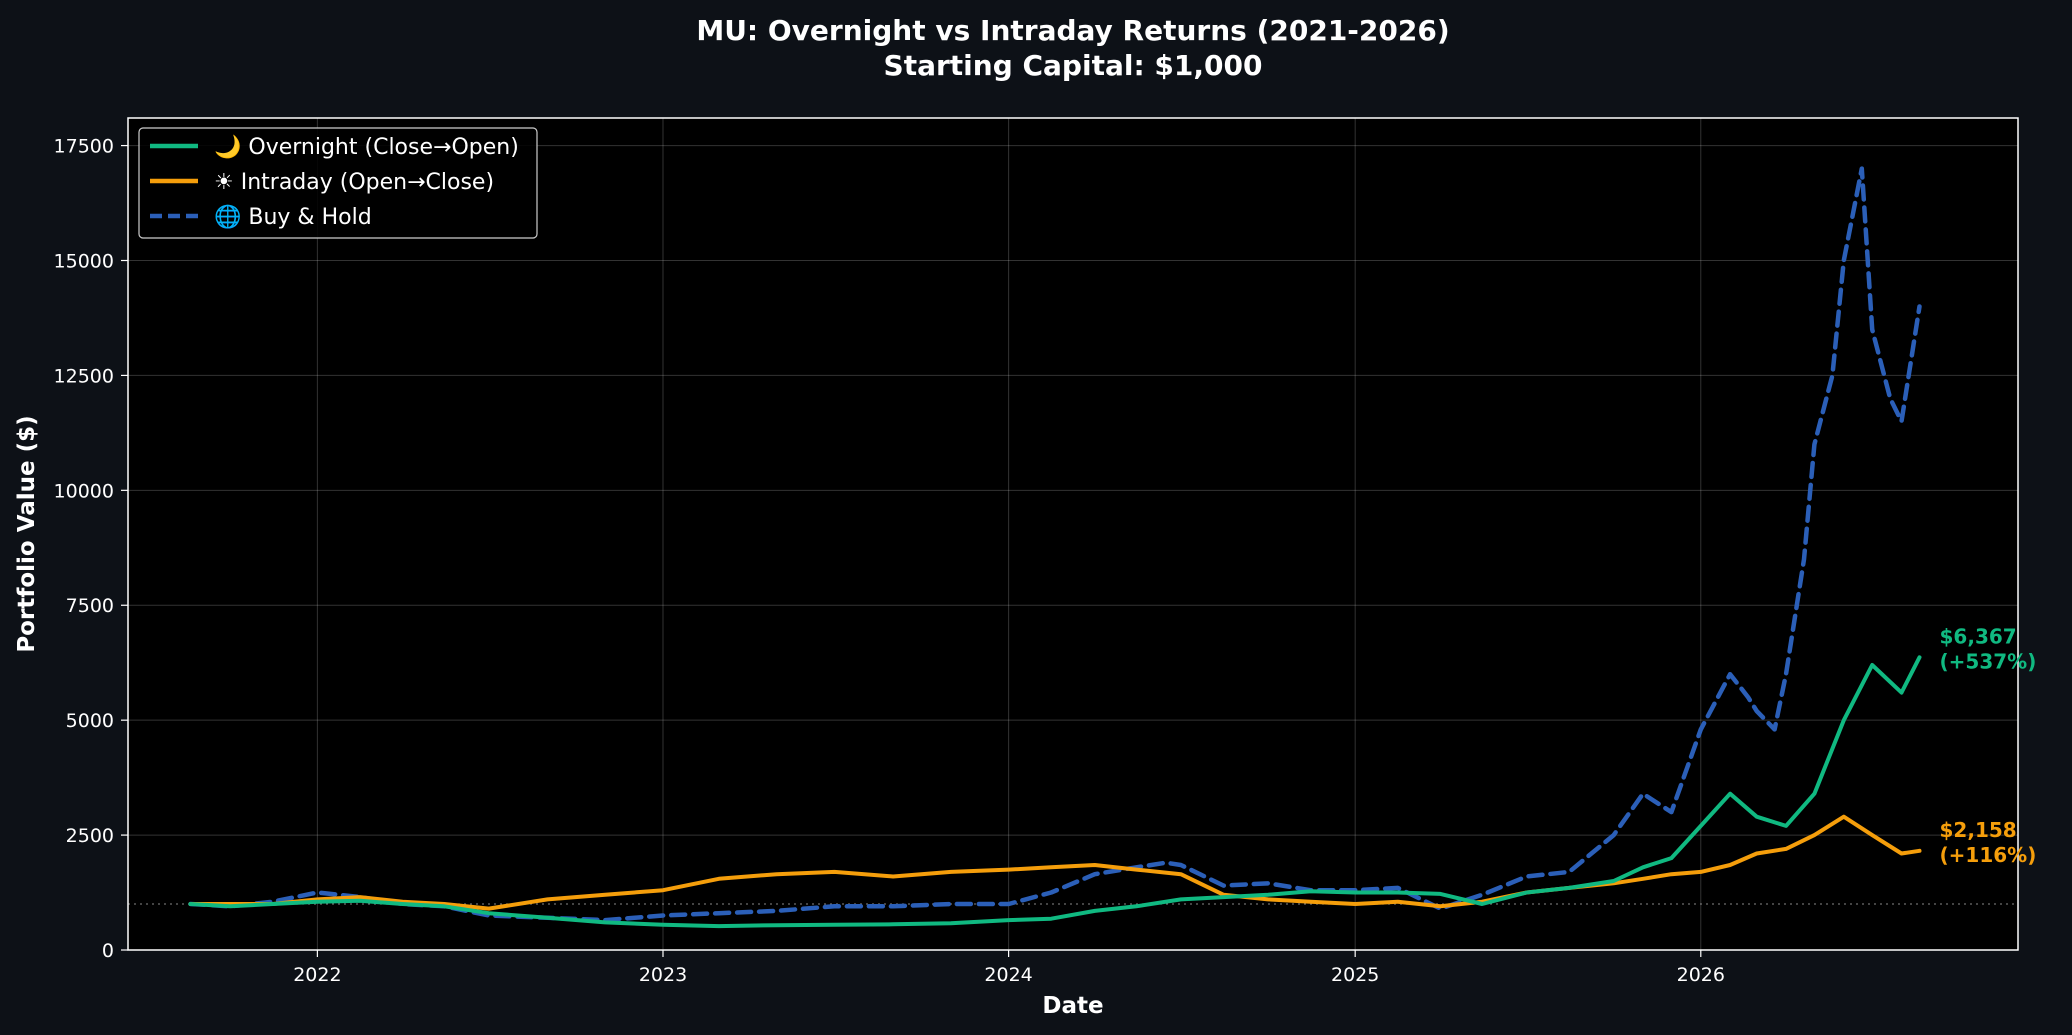 The image size is (2072, 1035). Describe the element at coordinates (293, 217) in the screenshot. I see `legend-label-buyhold: 🌐 Buy & Hold` at that location.